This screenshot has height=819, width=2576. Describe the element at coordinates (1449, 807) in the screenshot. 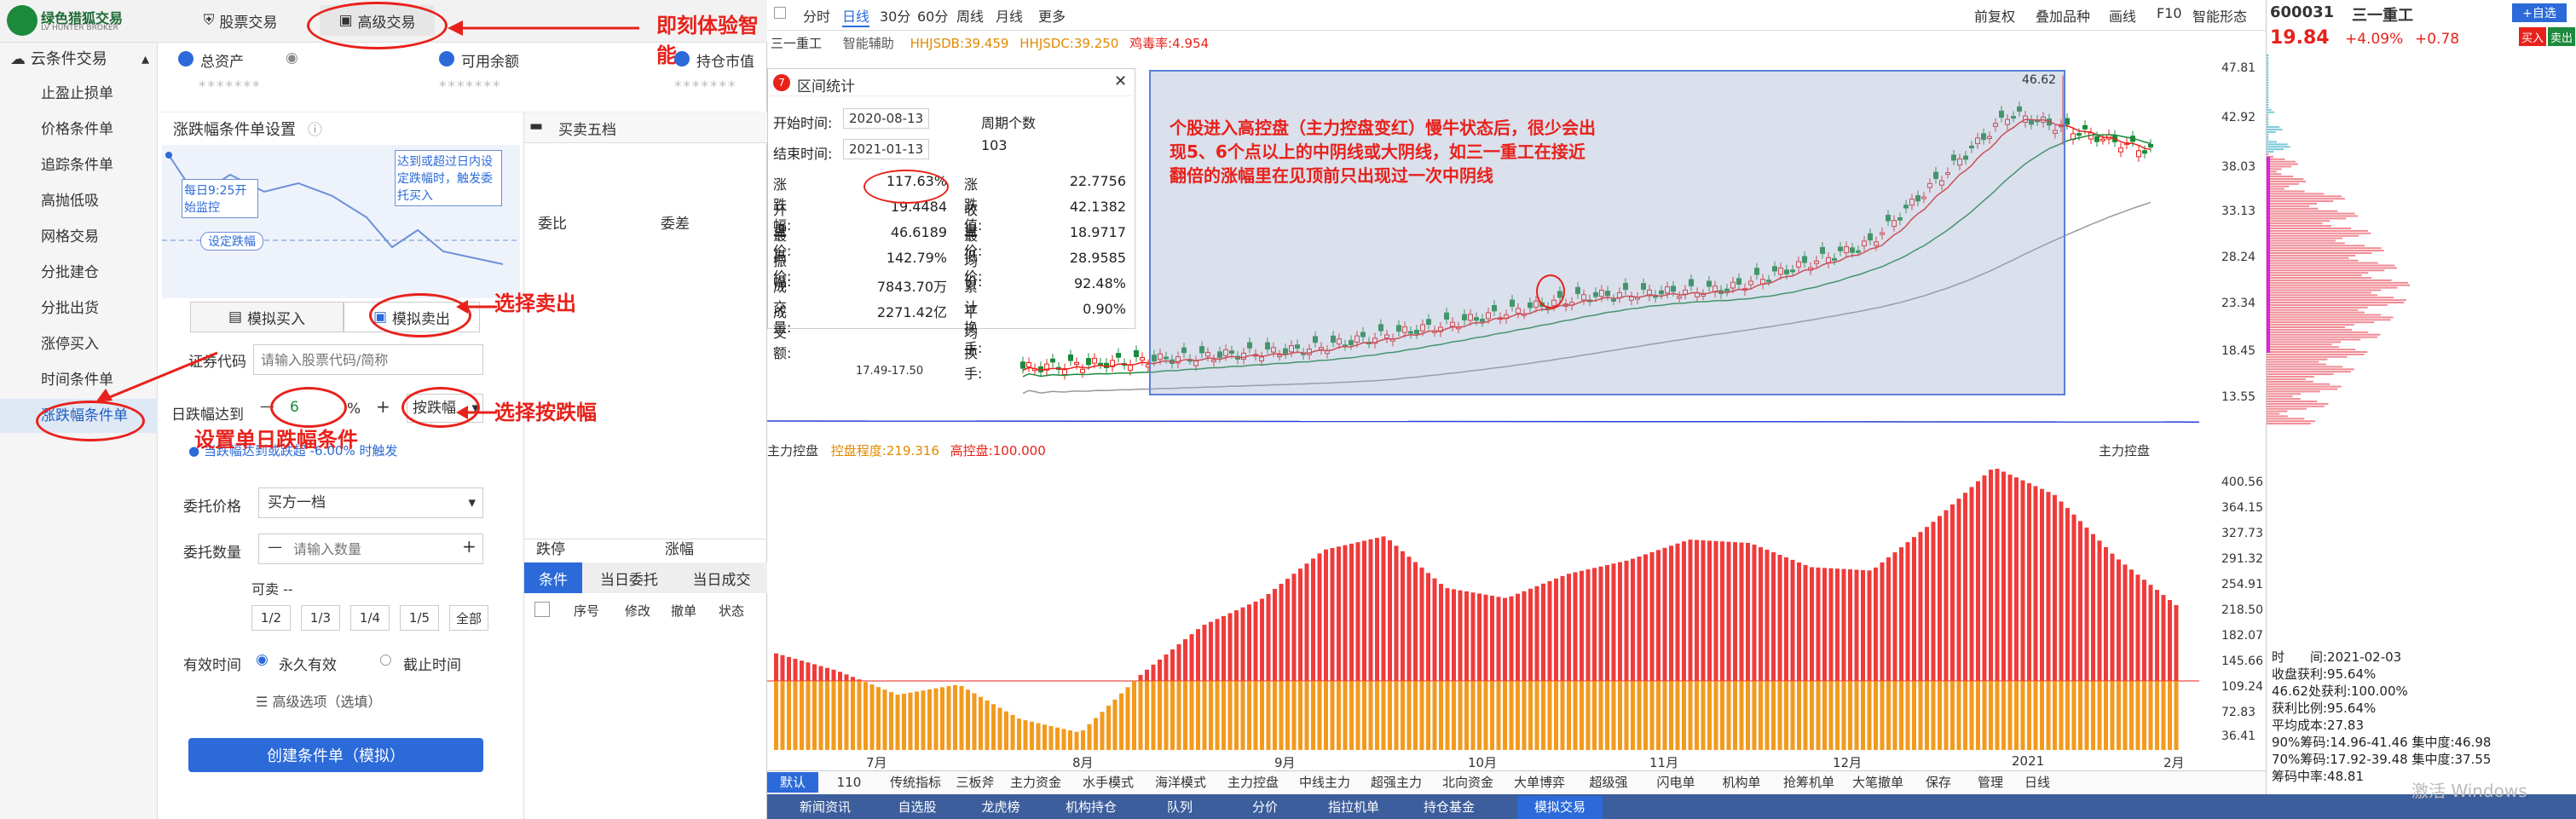

I see `nav-tab: 持仓基金` at that location.